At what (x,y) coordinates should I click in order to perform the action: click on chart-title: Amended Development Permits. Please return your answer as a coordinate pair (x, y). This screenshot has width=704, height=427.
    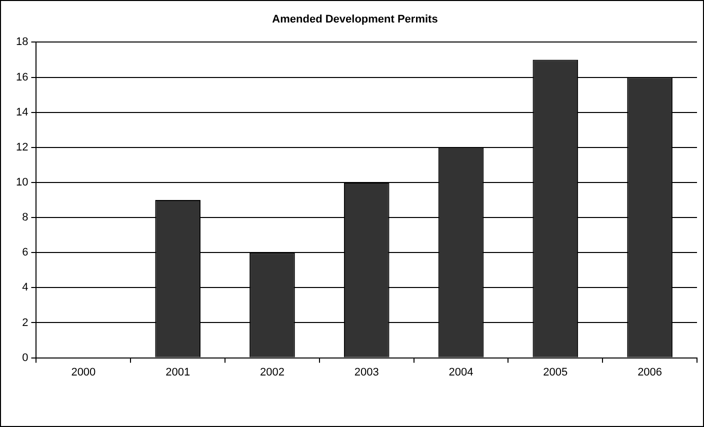
    Looking at the image, I should click on (355, 20).